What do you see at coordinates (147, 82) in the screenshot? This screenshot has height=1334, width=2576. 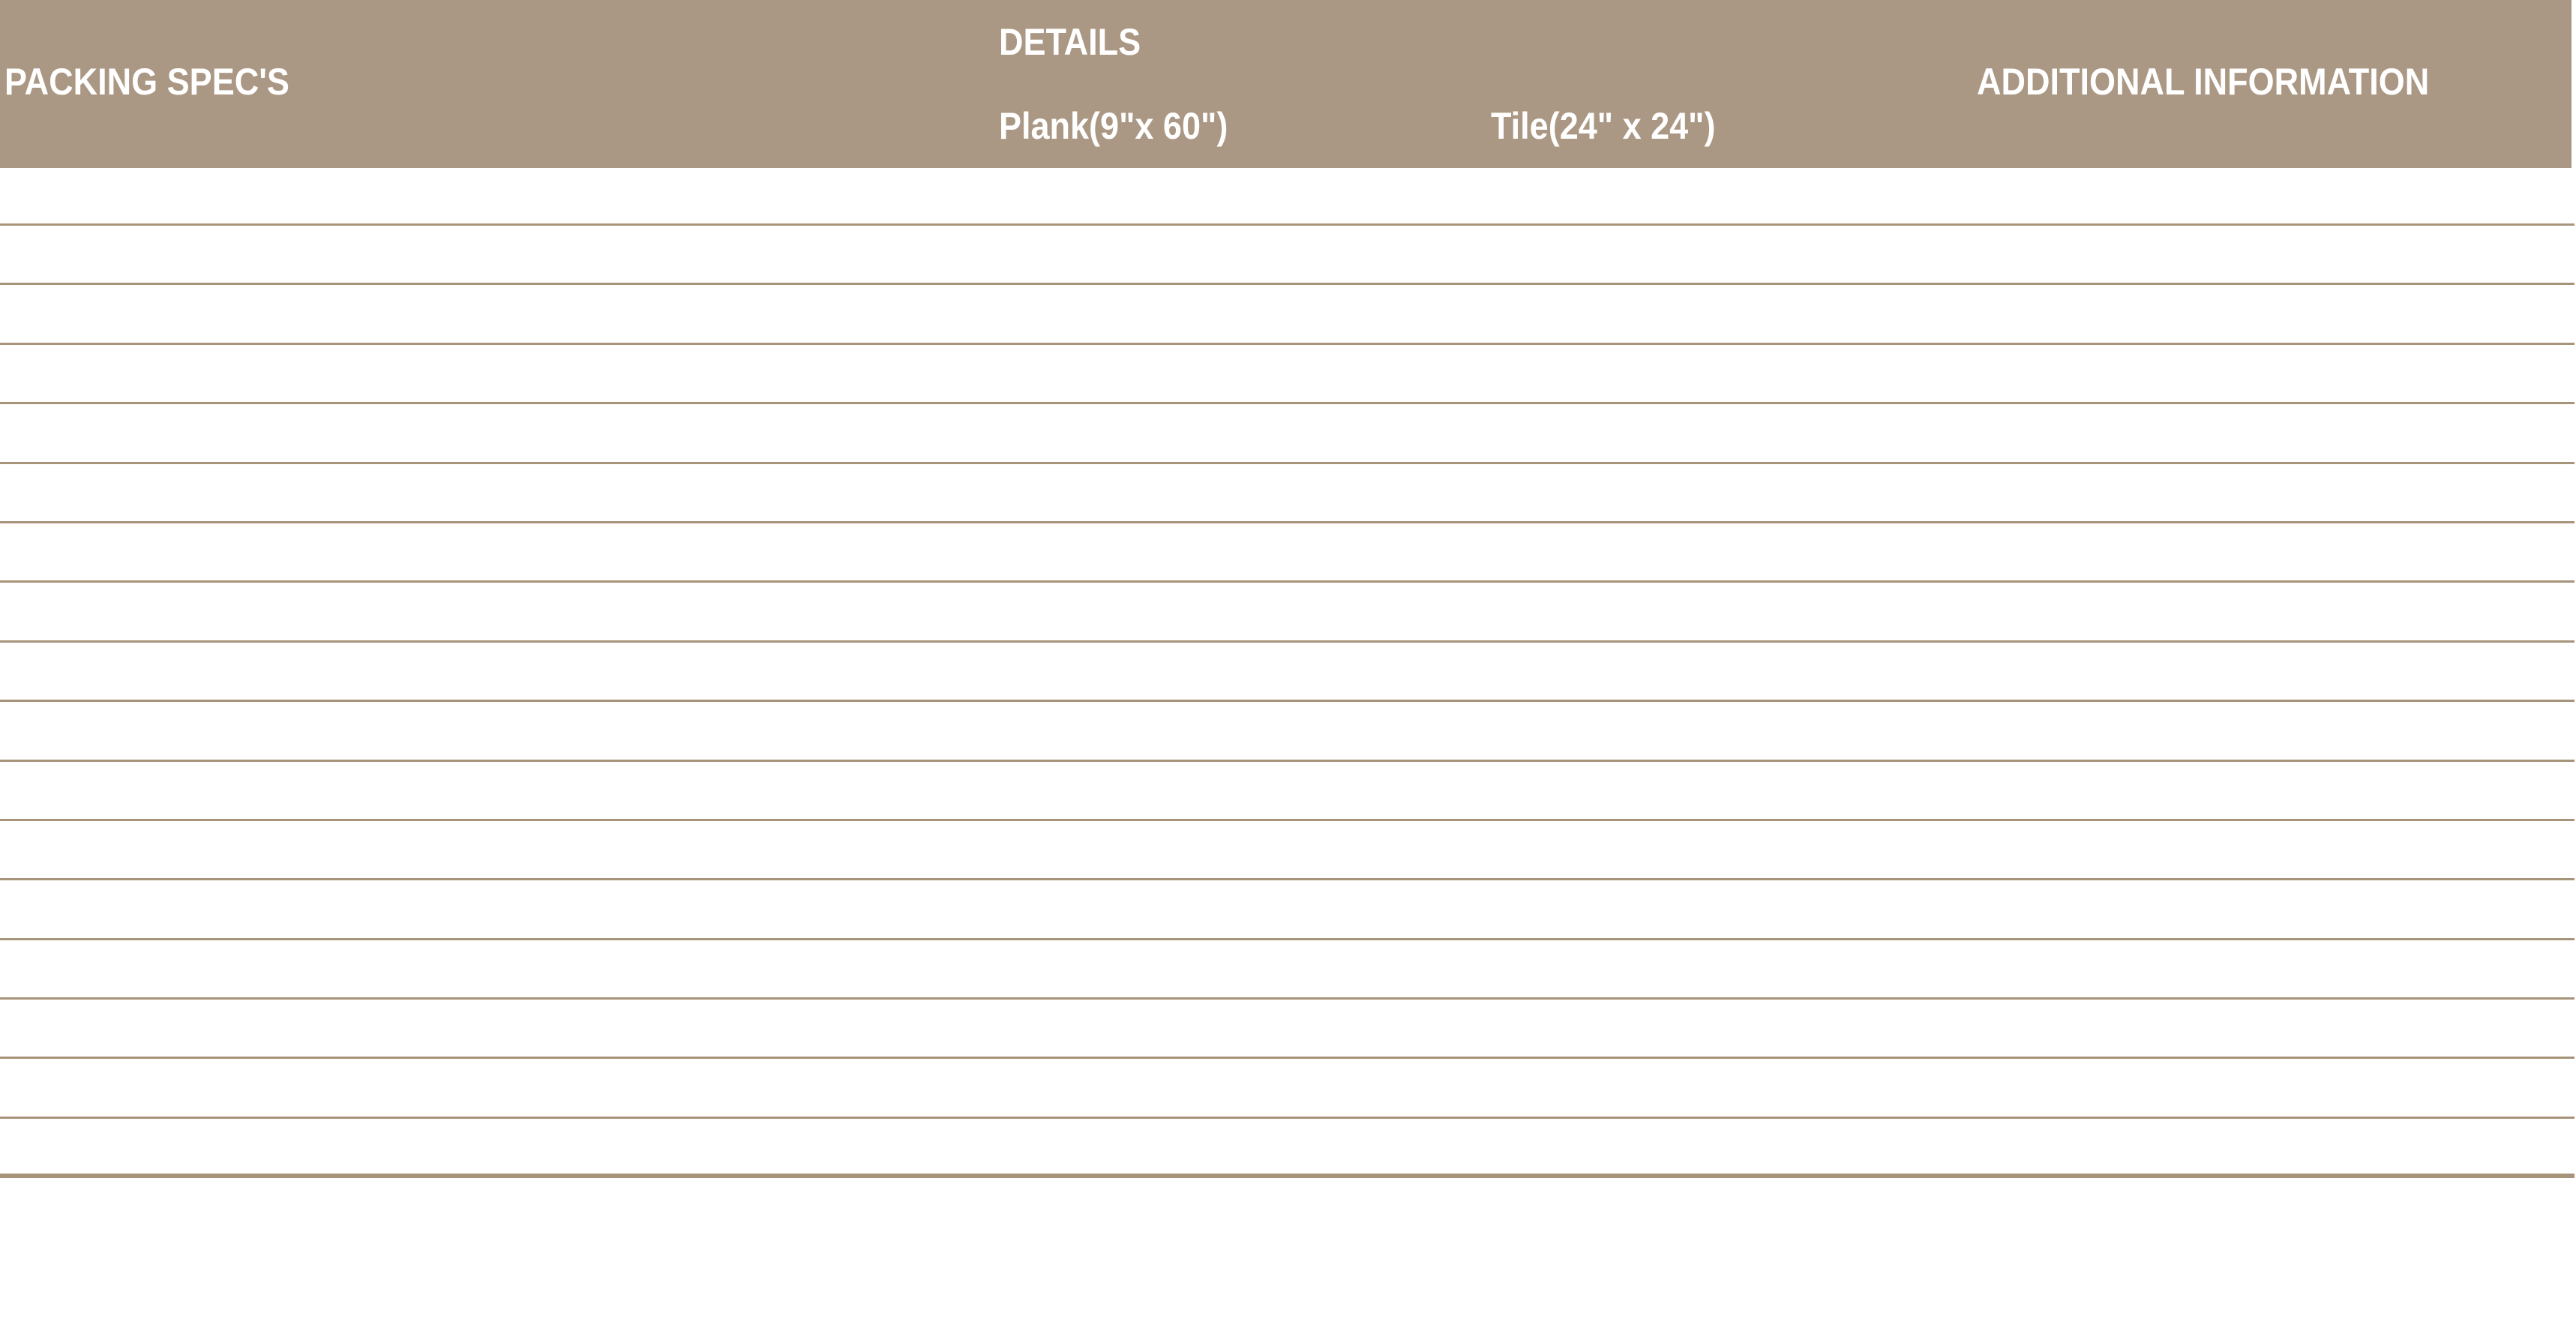 I see `packing-specs-header: PACKING SPEC'S` at bounding box center [147, 82].